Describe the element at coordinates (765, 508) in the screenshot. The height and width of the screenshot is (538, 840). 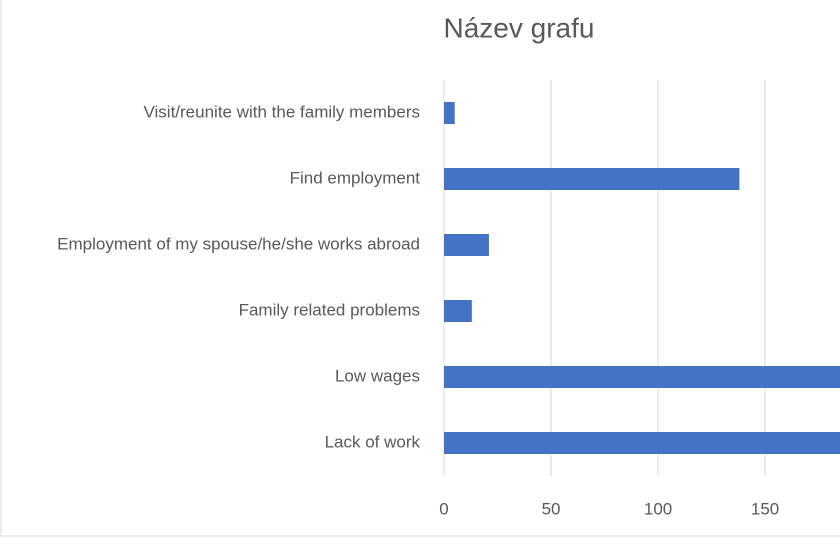
I see `x-tick-label: 150` at that location.